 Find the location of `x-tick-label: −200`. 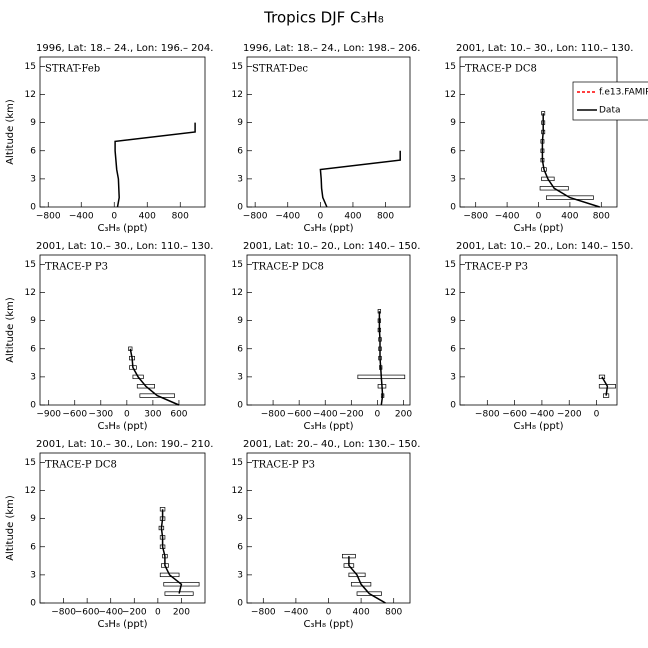

x-tick-label: −200 is located at coordinates (134, 613).